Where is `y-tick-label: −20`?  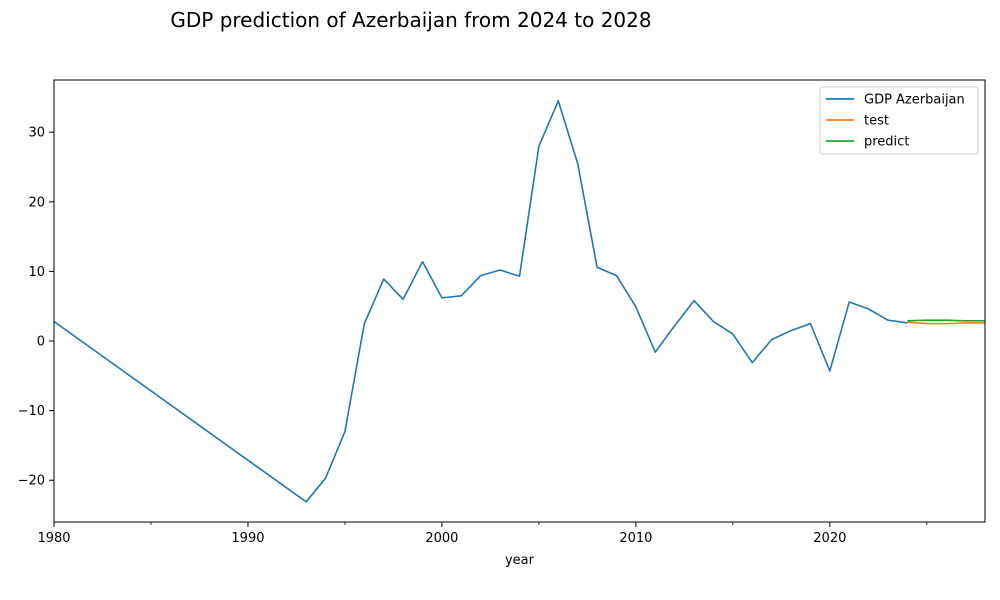 y-tick-label: −20 is located at coordinates (31, 481).